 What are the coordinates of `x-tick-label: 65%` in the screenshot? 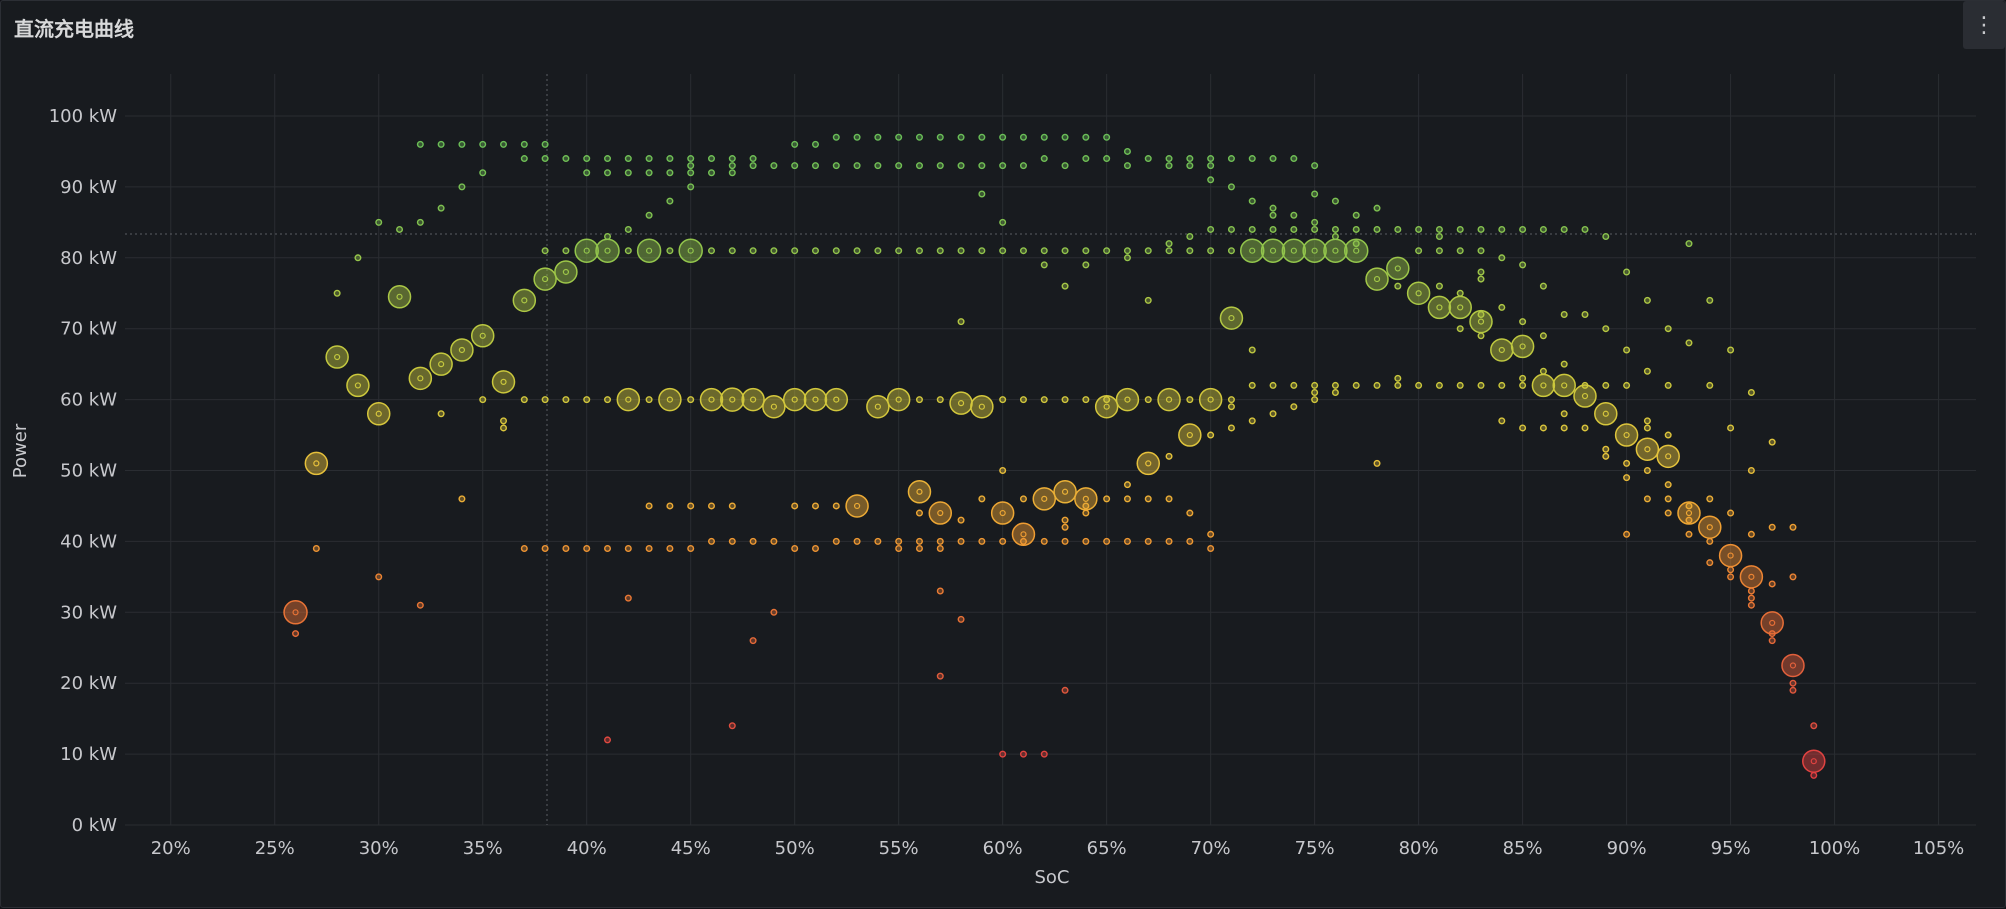 It's located at (1107, 848).